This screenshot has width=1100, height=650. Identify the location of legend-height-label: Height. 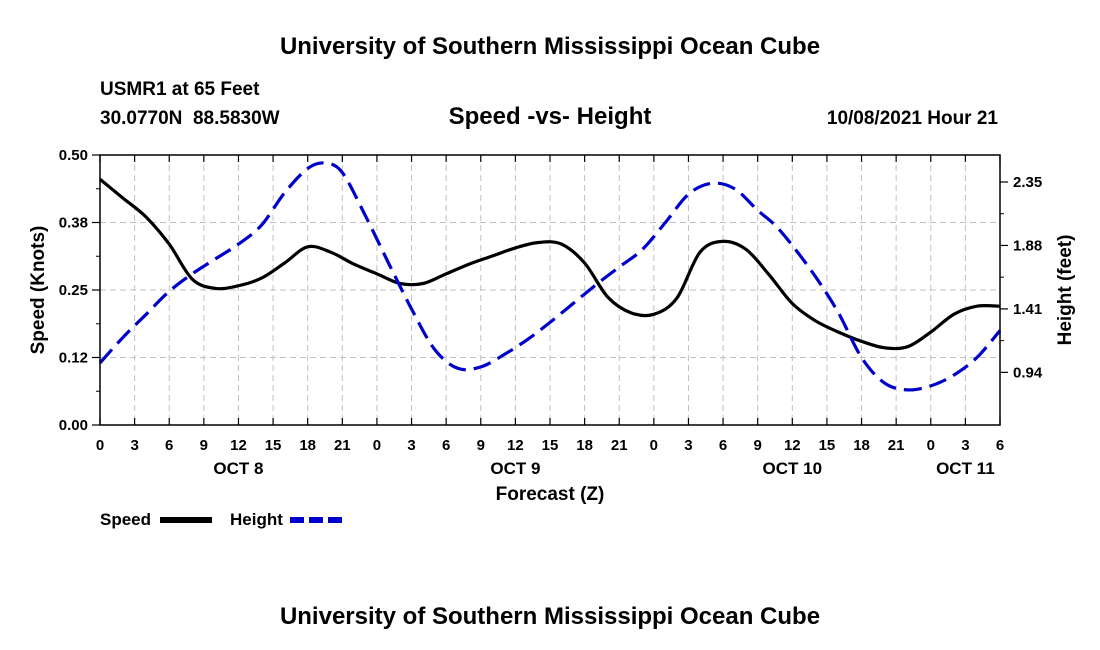
(256, 519).